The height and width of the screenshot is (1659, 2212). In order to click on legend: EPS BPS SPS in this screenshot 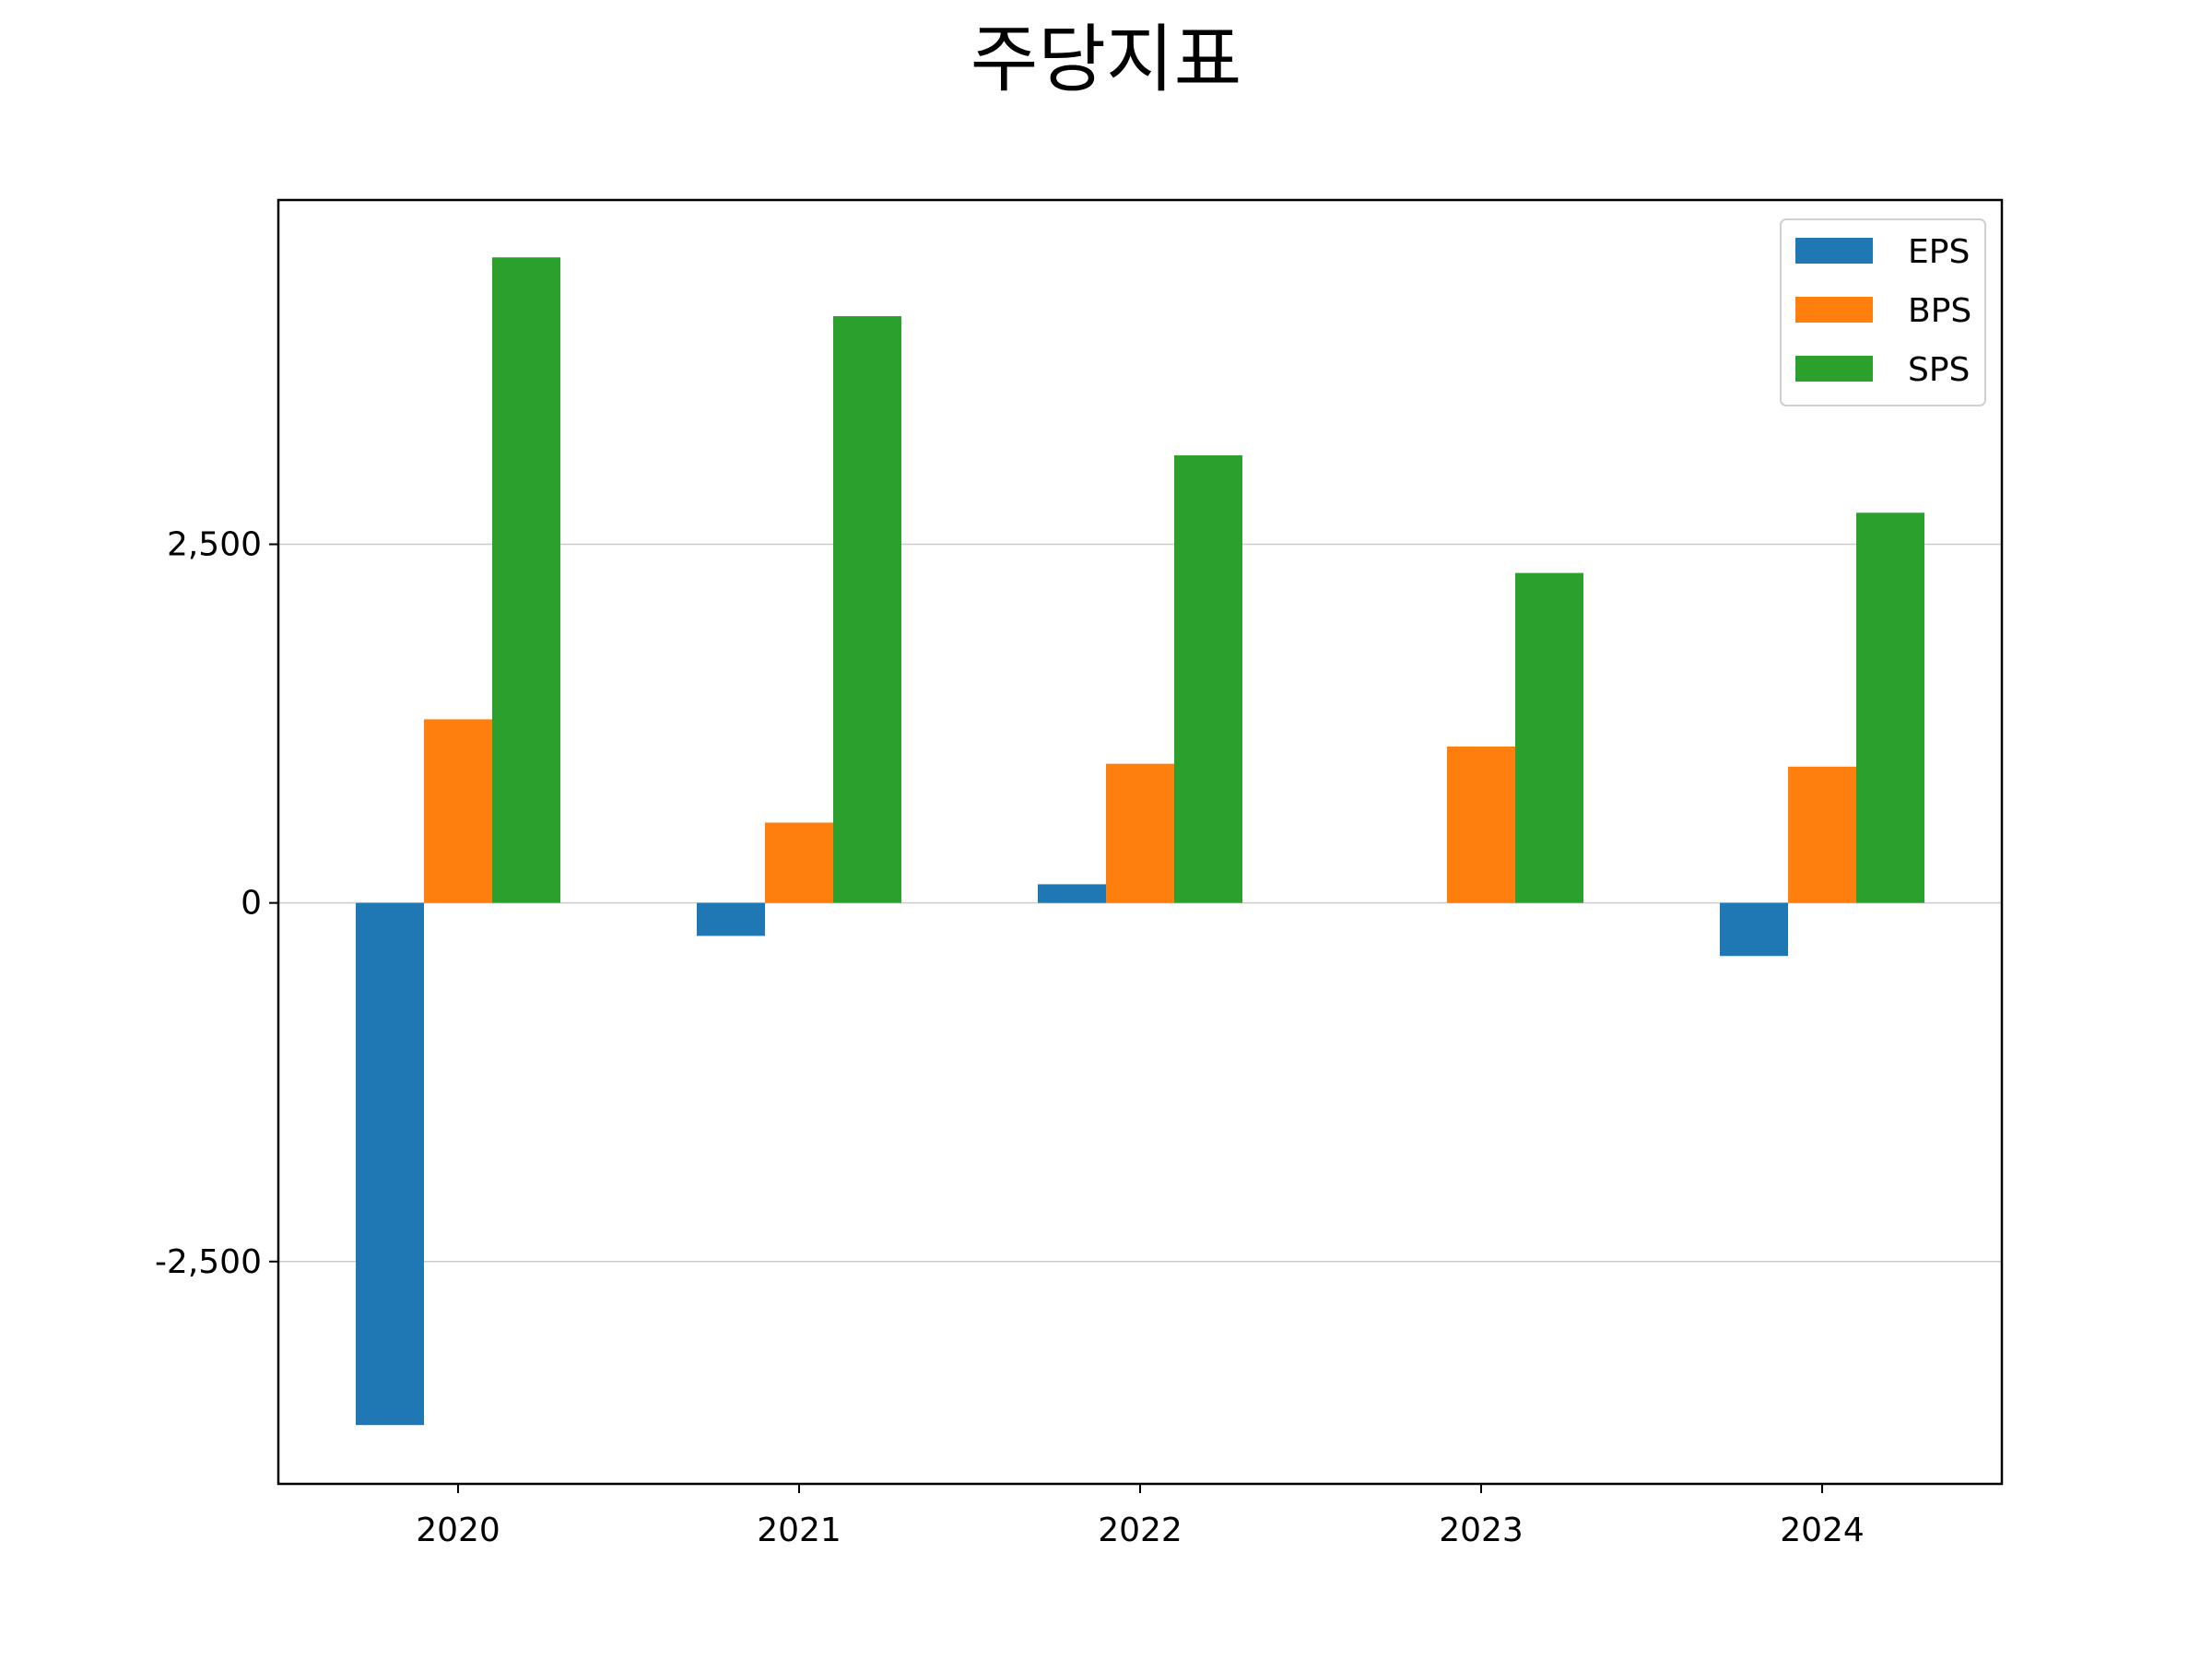, I will do `click(1883, 312)`.